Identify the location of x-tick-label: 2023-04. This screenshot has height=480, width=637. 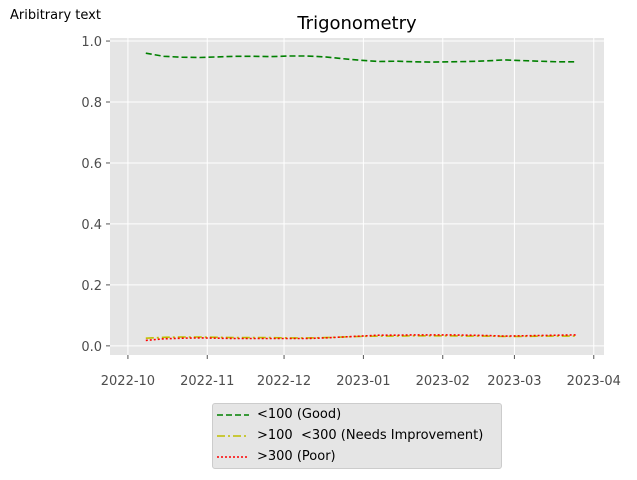
(594, 381).